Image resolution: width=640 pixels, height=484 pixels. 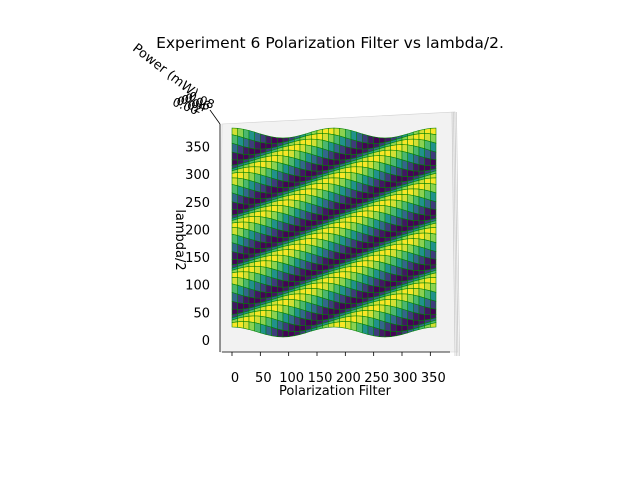 What do you see at coordinates (455, 234) in the screenshot?
I see `pane-gridline` at bounding box center [455, 234].